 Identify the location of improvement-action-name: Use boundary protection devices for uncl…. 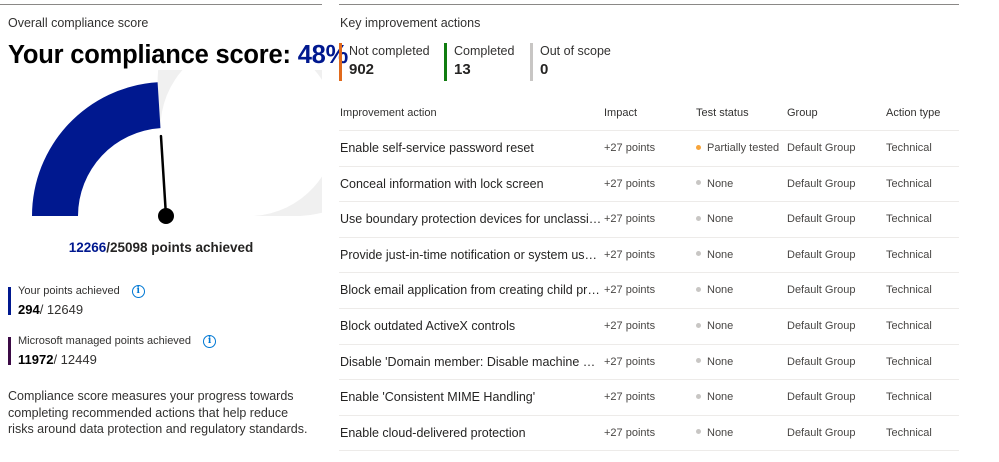
(471, 219).